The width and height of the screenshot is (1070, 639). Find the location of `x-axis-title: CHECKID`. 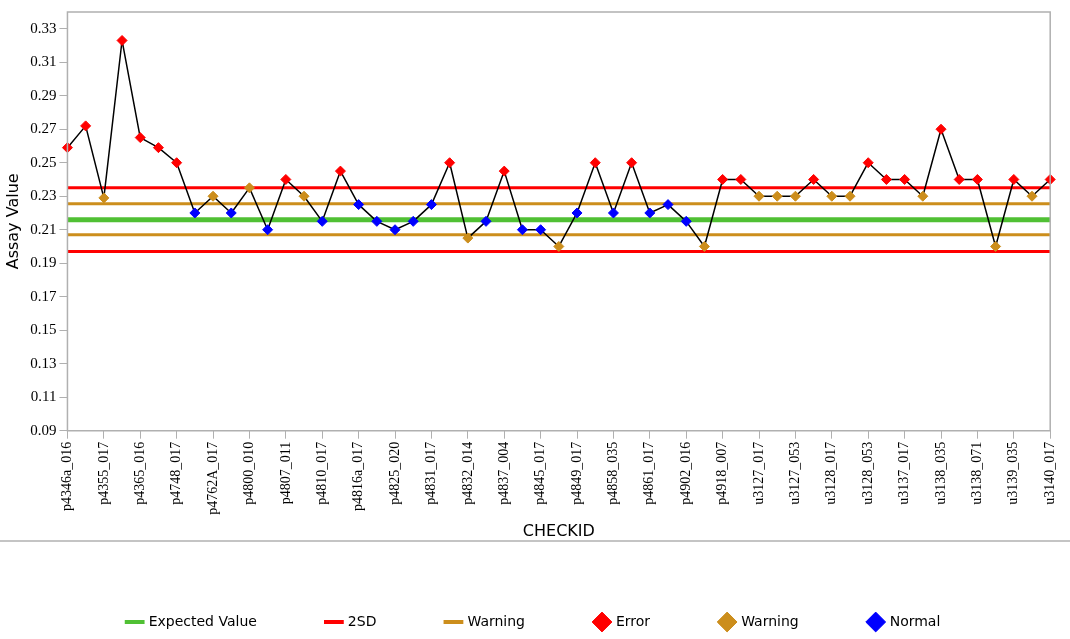

x-axis-title: CHECKID is located at coordinates (558, 530).